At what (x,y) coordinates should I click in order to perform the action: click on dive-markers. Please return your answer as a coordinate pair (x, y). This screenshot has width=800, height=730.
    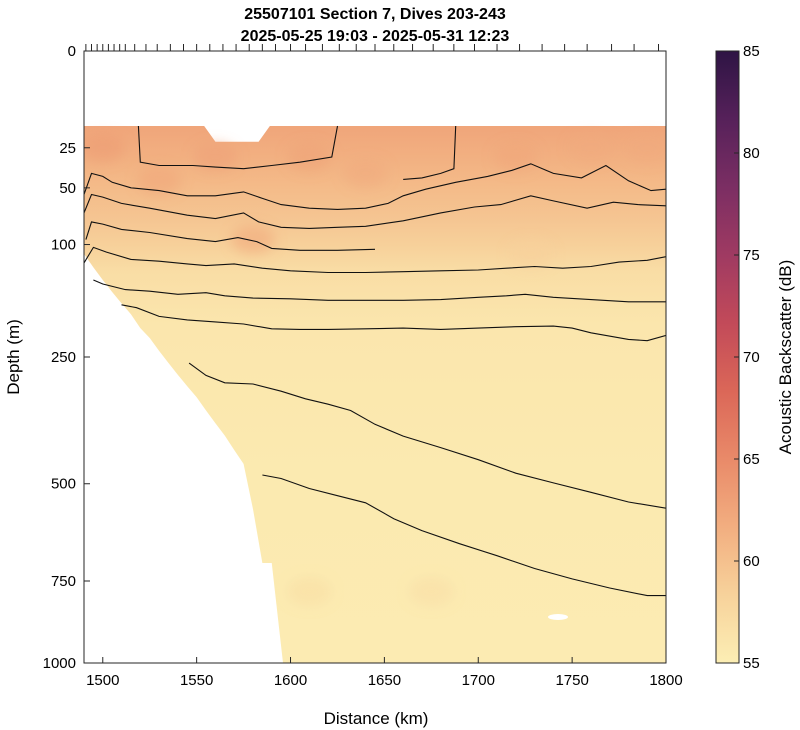
    Looking at the image, I should click on (372, 47).